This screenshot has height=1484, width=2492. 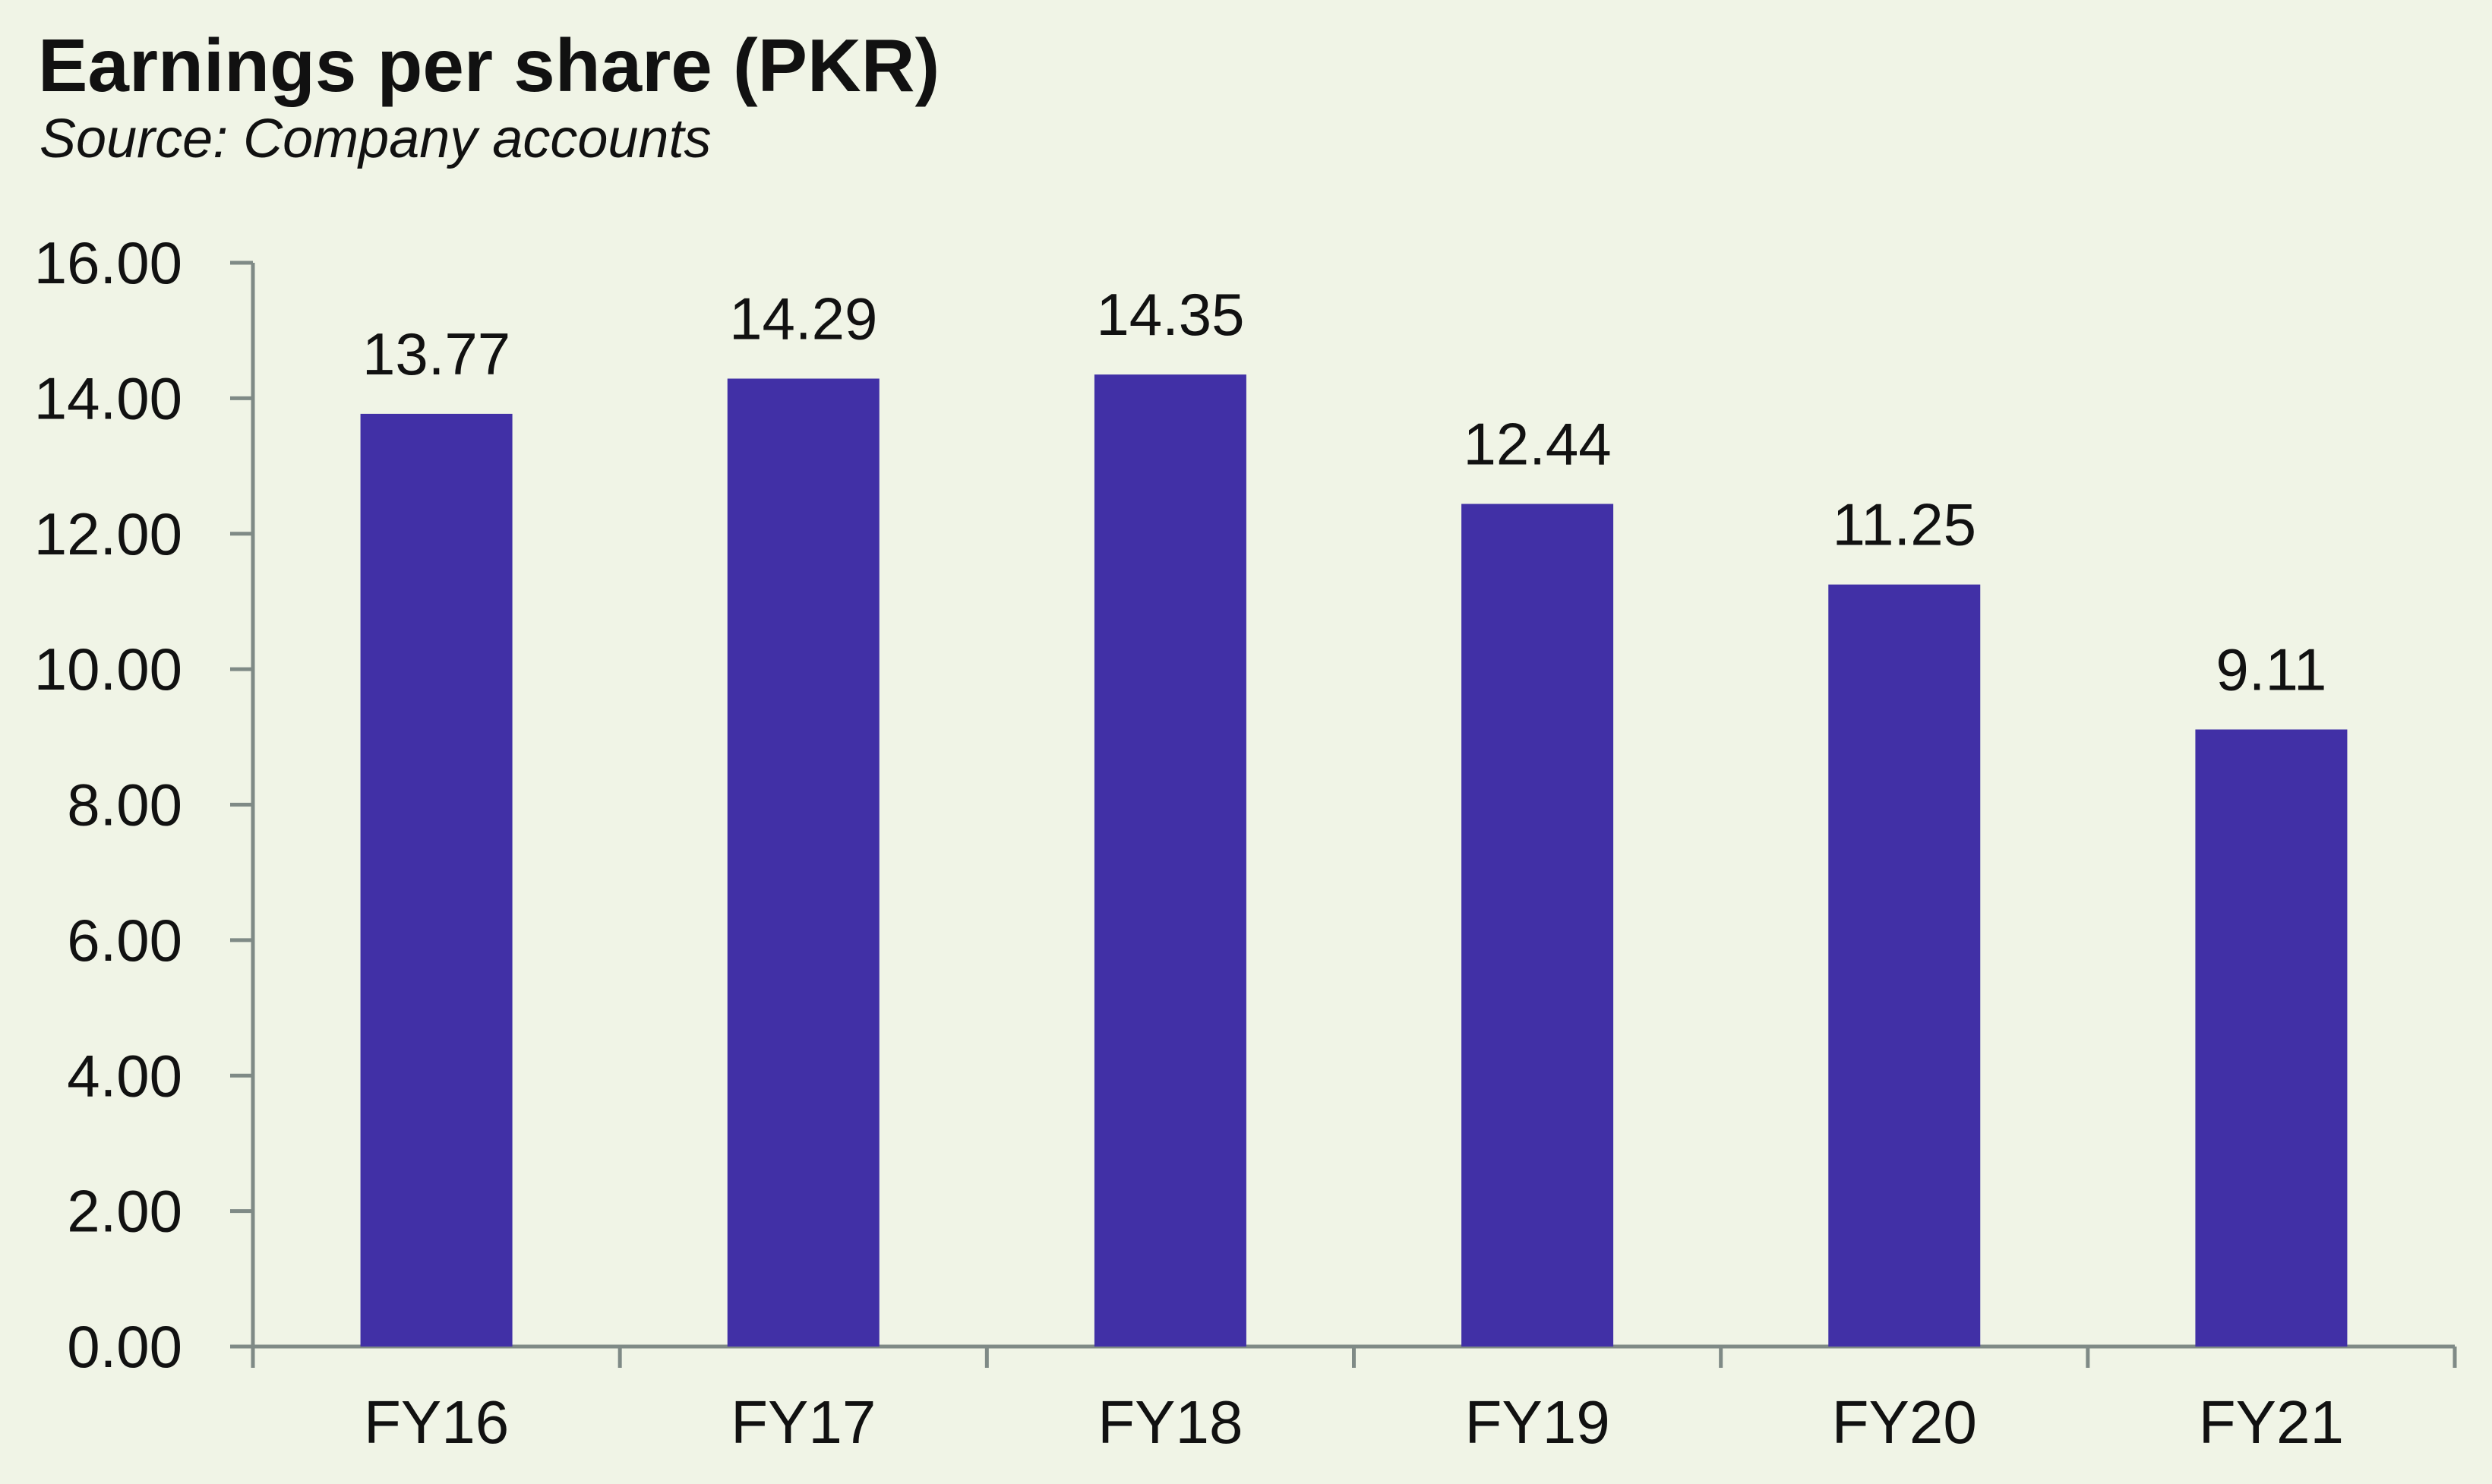 I want to click on data-label-fy16: 13.77, so click(x=436, y=353).